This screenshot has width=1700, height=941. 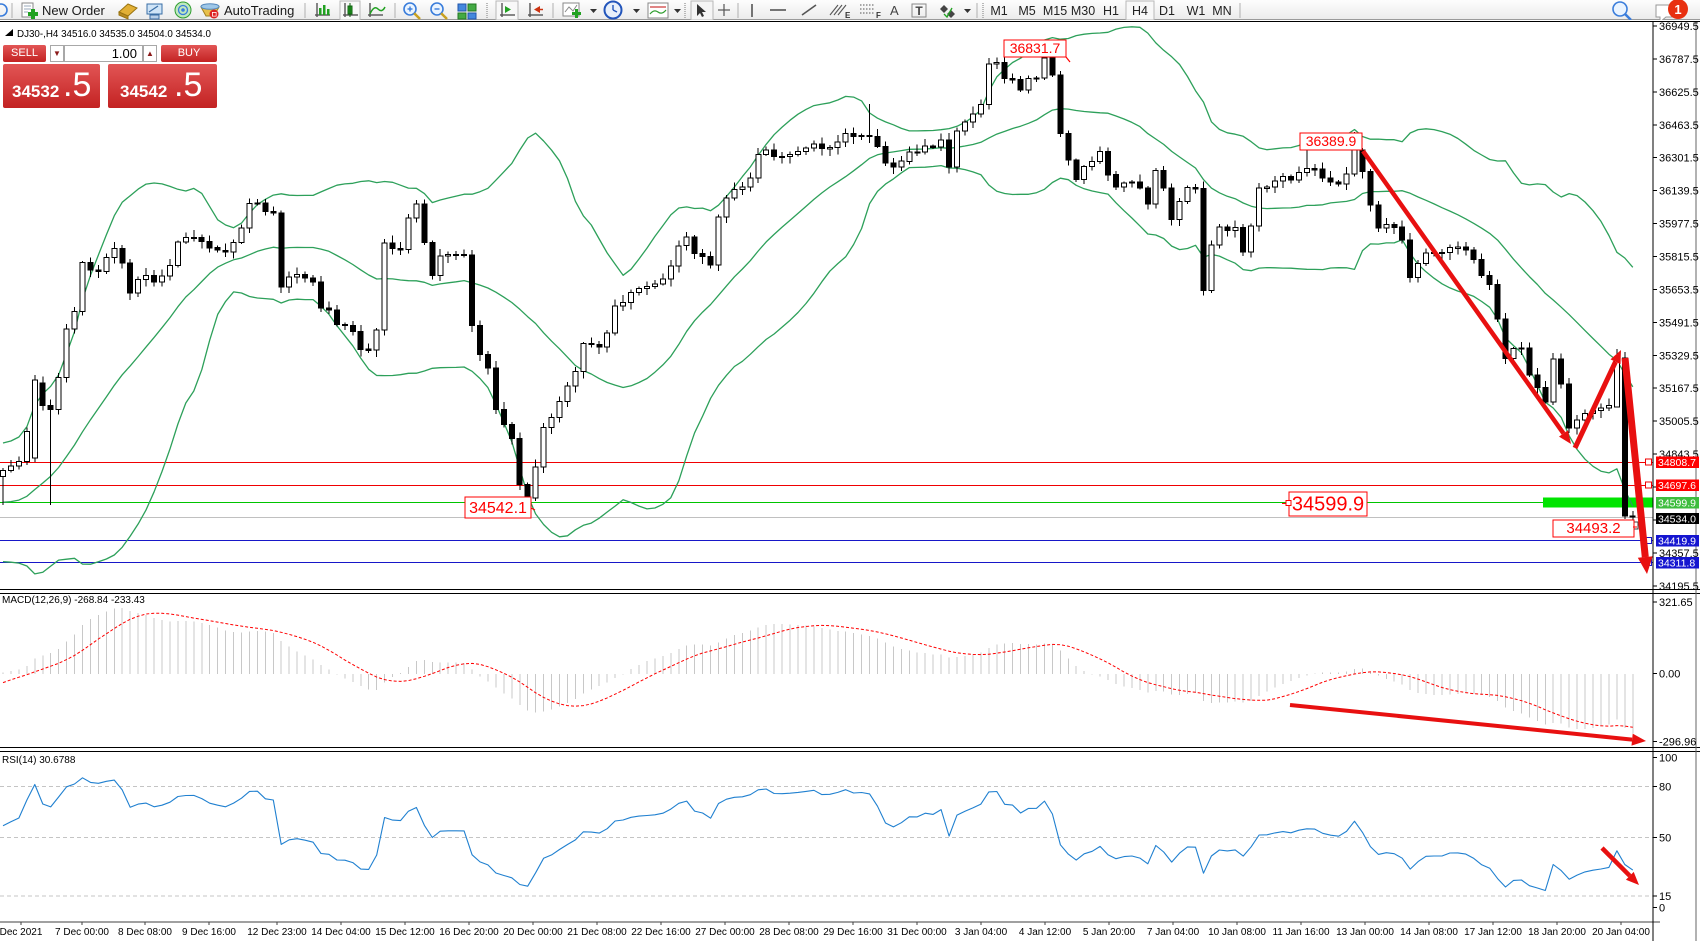 I want to click on svg-text: 35977.5, so click(x=1679, y=225).